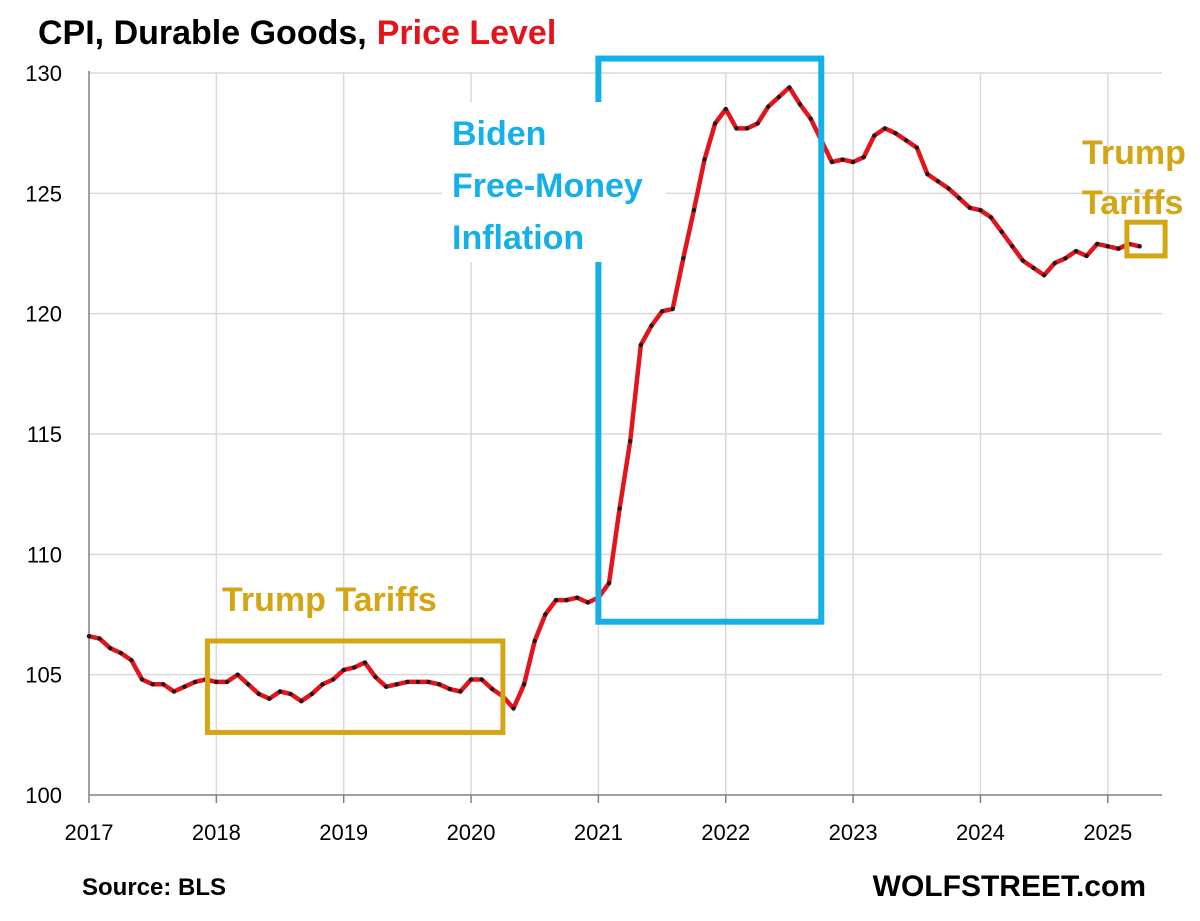 The height and width of the screenshot is (921, 1200). What do you see at coordinates (43, 675) in the screenshot?
I see `y-tick-label-105: 105` at bounding box center [43, 675].